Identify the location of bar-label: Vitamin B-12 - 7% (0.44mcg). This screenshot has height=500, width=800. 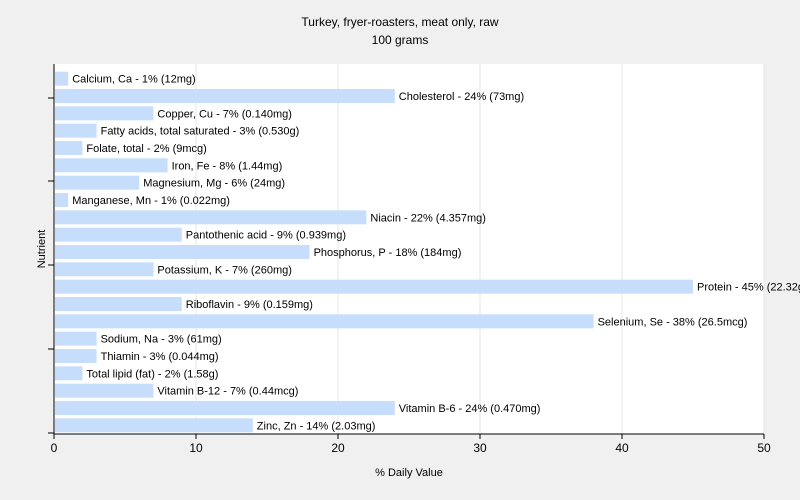
(227, 392).